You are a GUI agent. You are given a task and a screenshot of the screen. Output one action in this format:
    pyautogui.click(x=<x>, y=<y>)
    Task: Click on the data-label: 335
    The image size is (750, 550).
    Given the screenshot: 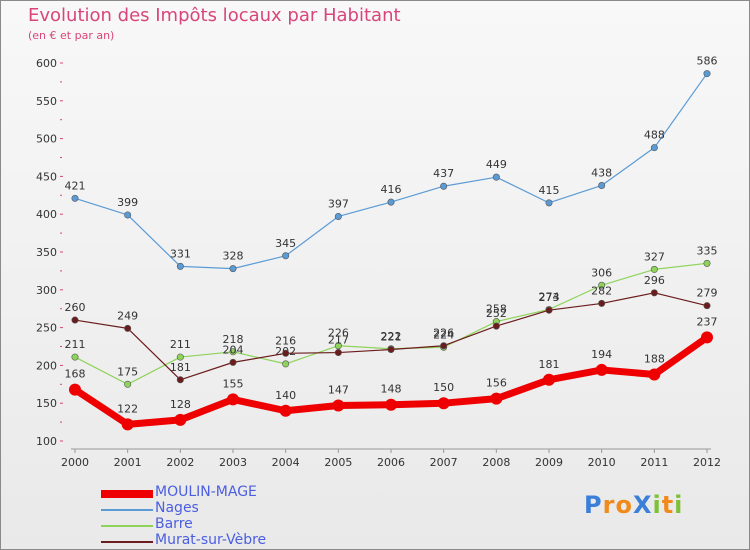 What is the action you would take?
    pyautogui.click(x=707, y=250)
    